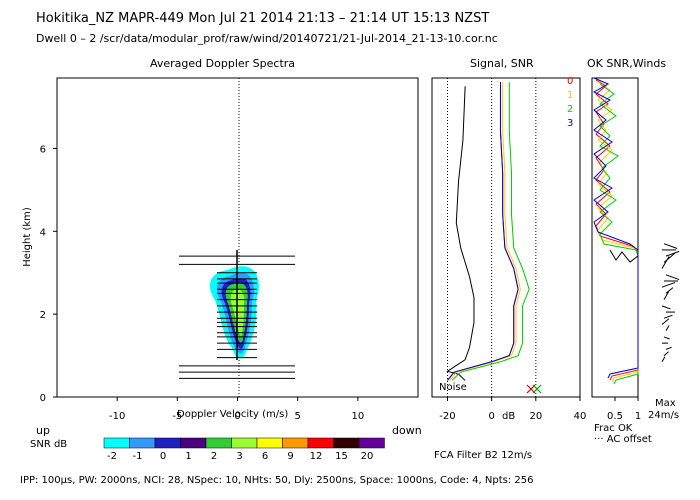  I want to click on colorbar-label: SNR dB, so click(49, 444).